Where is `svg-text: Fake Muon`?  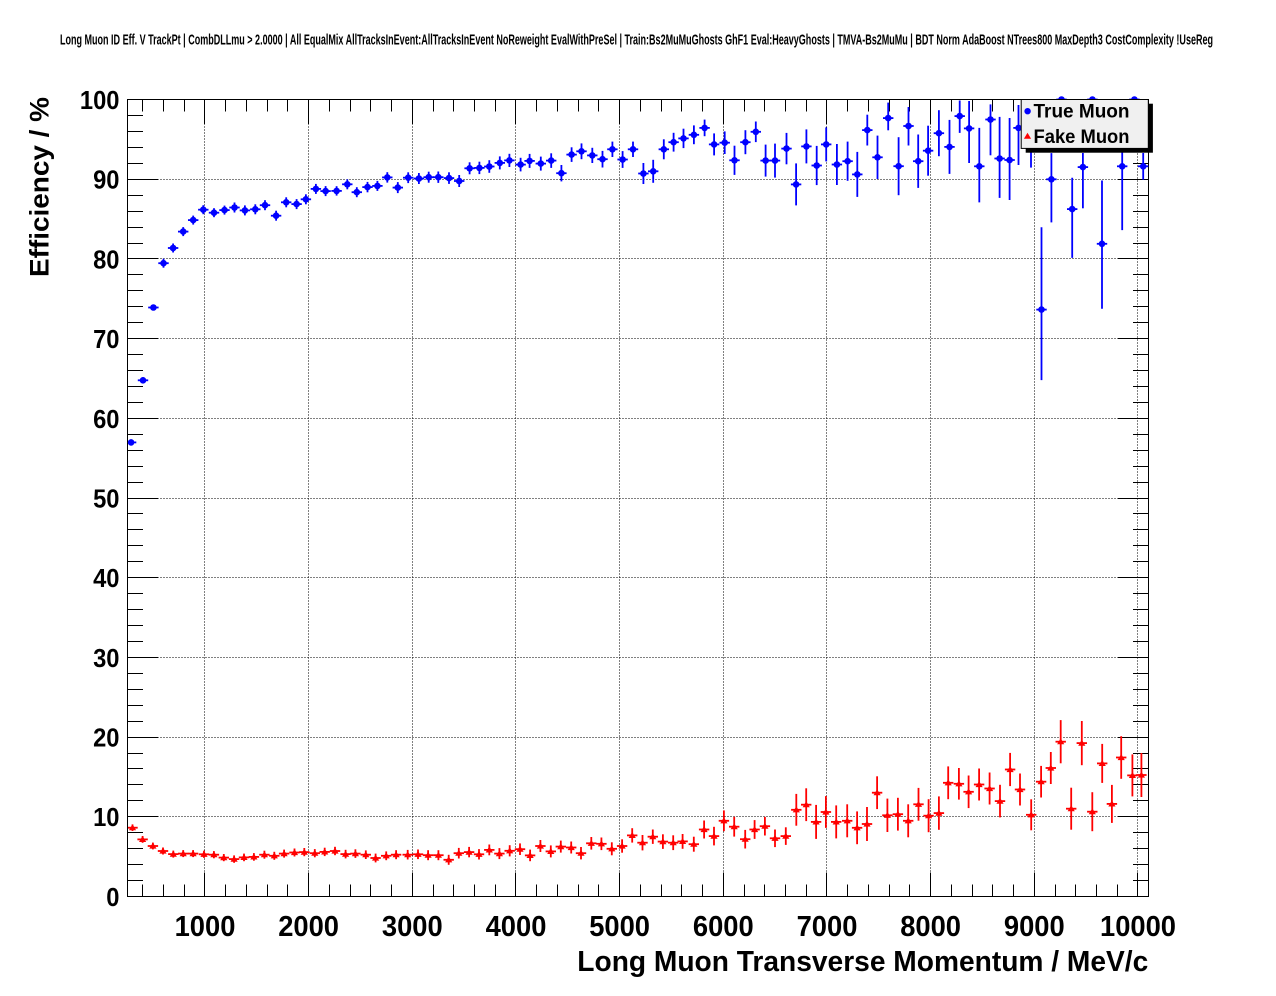
svg-text: Fake Muon is located at coordinates (1082, 137).